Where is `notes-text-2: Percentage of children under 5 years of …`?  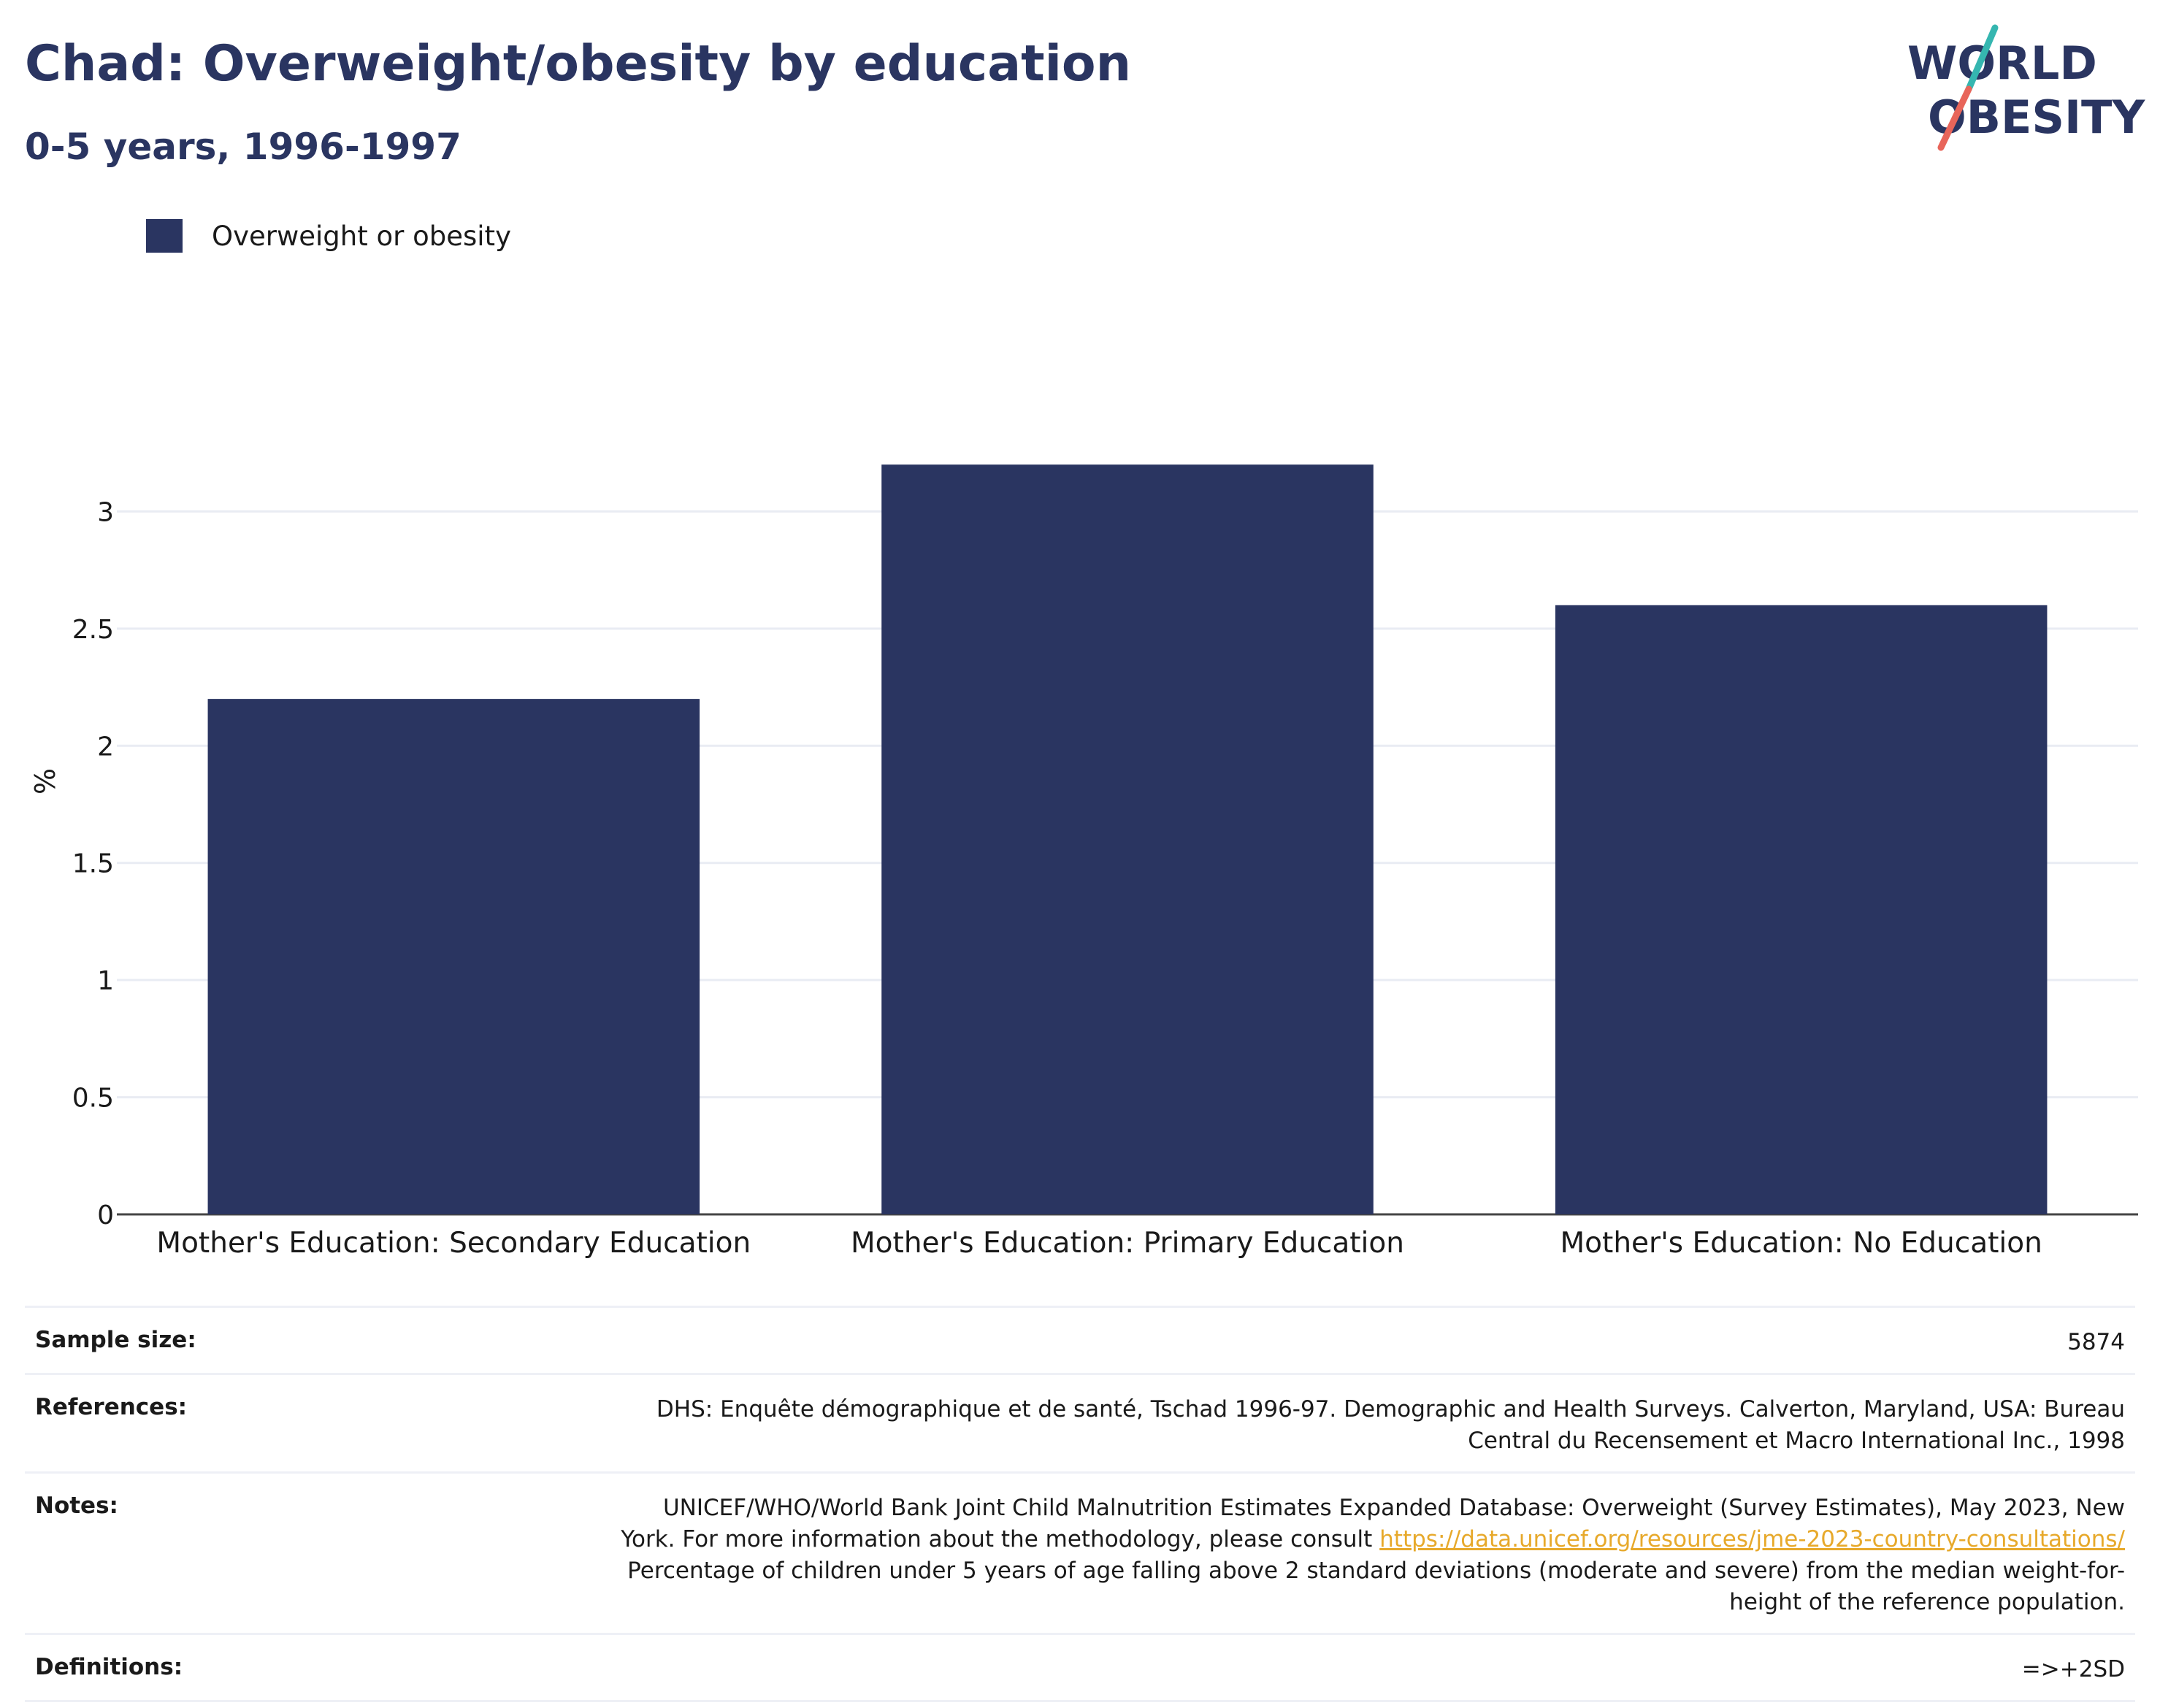
notes-text-2: Percentage of children under 5 years of … is located at coordinates (1376, 1586).